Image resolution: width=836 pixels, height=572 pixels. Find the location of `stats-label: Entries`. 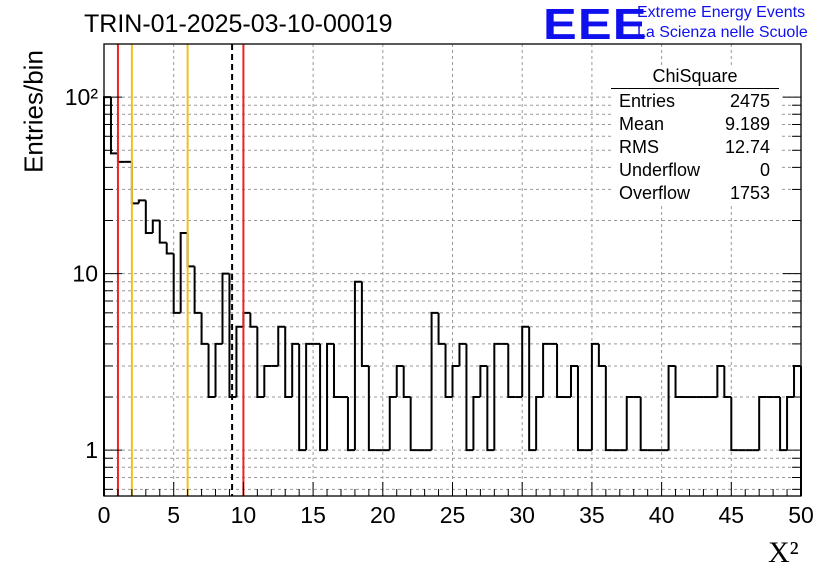

stats-label: Entries is located at coordinates (647, 101).